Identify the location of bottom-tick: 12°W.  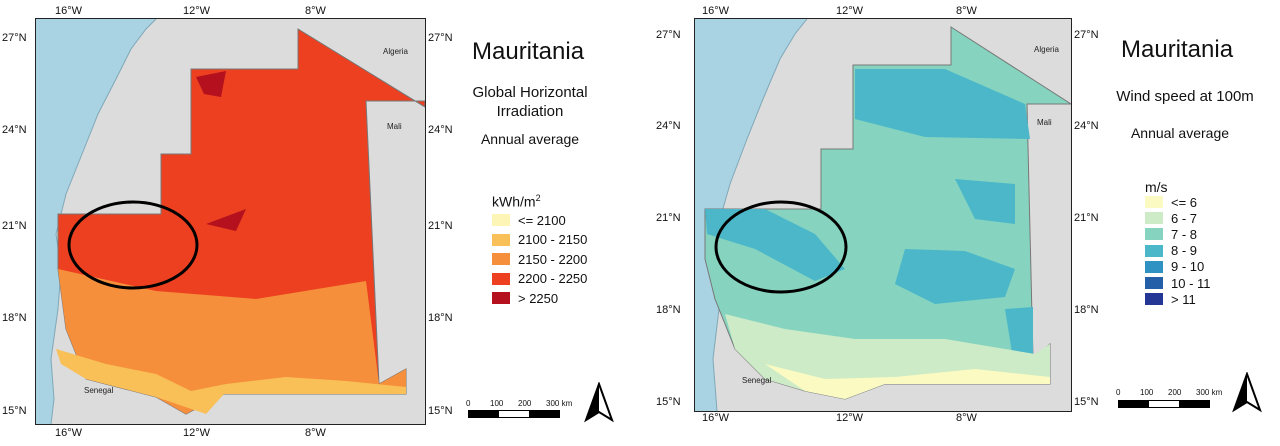
(850, 418).